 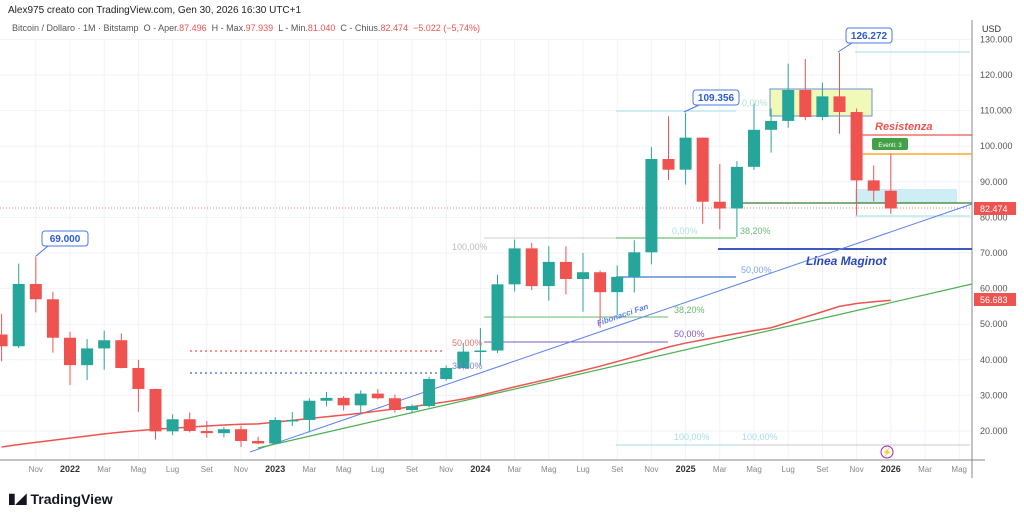 I want to click on currency-label: USD, so click(x=992, y=29).